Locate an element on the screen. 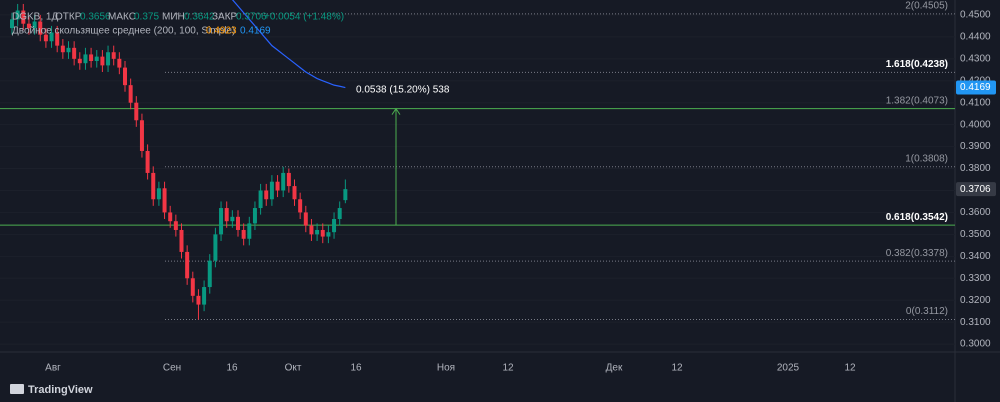 The width and height of the screenshot is (1000, 402). x-tick-label: 2025 is located at coordinates (788, 368).